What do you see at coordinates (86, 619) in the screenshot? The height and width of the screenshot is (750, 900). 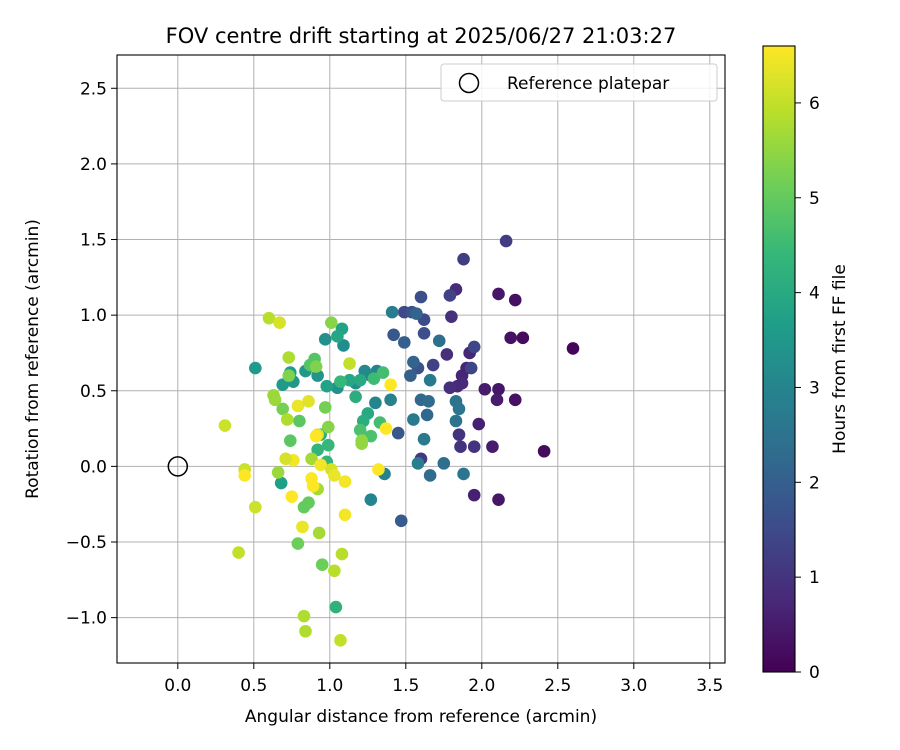 I see `y-tick-label: −1.0` at bounding box center [86, 619].